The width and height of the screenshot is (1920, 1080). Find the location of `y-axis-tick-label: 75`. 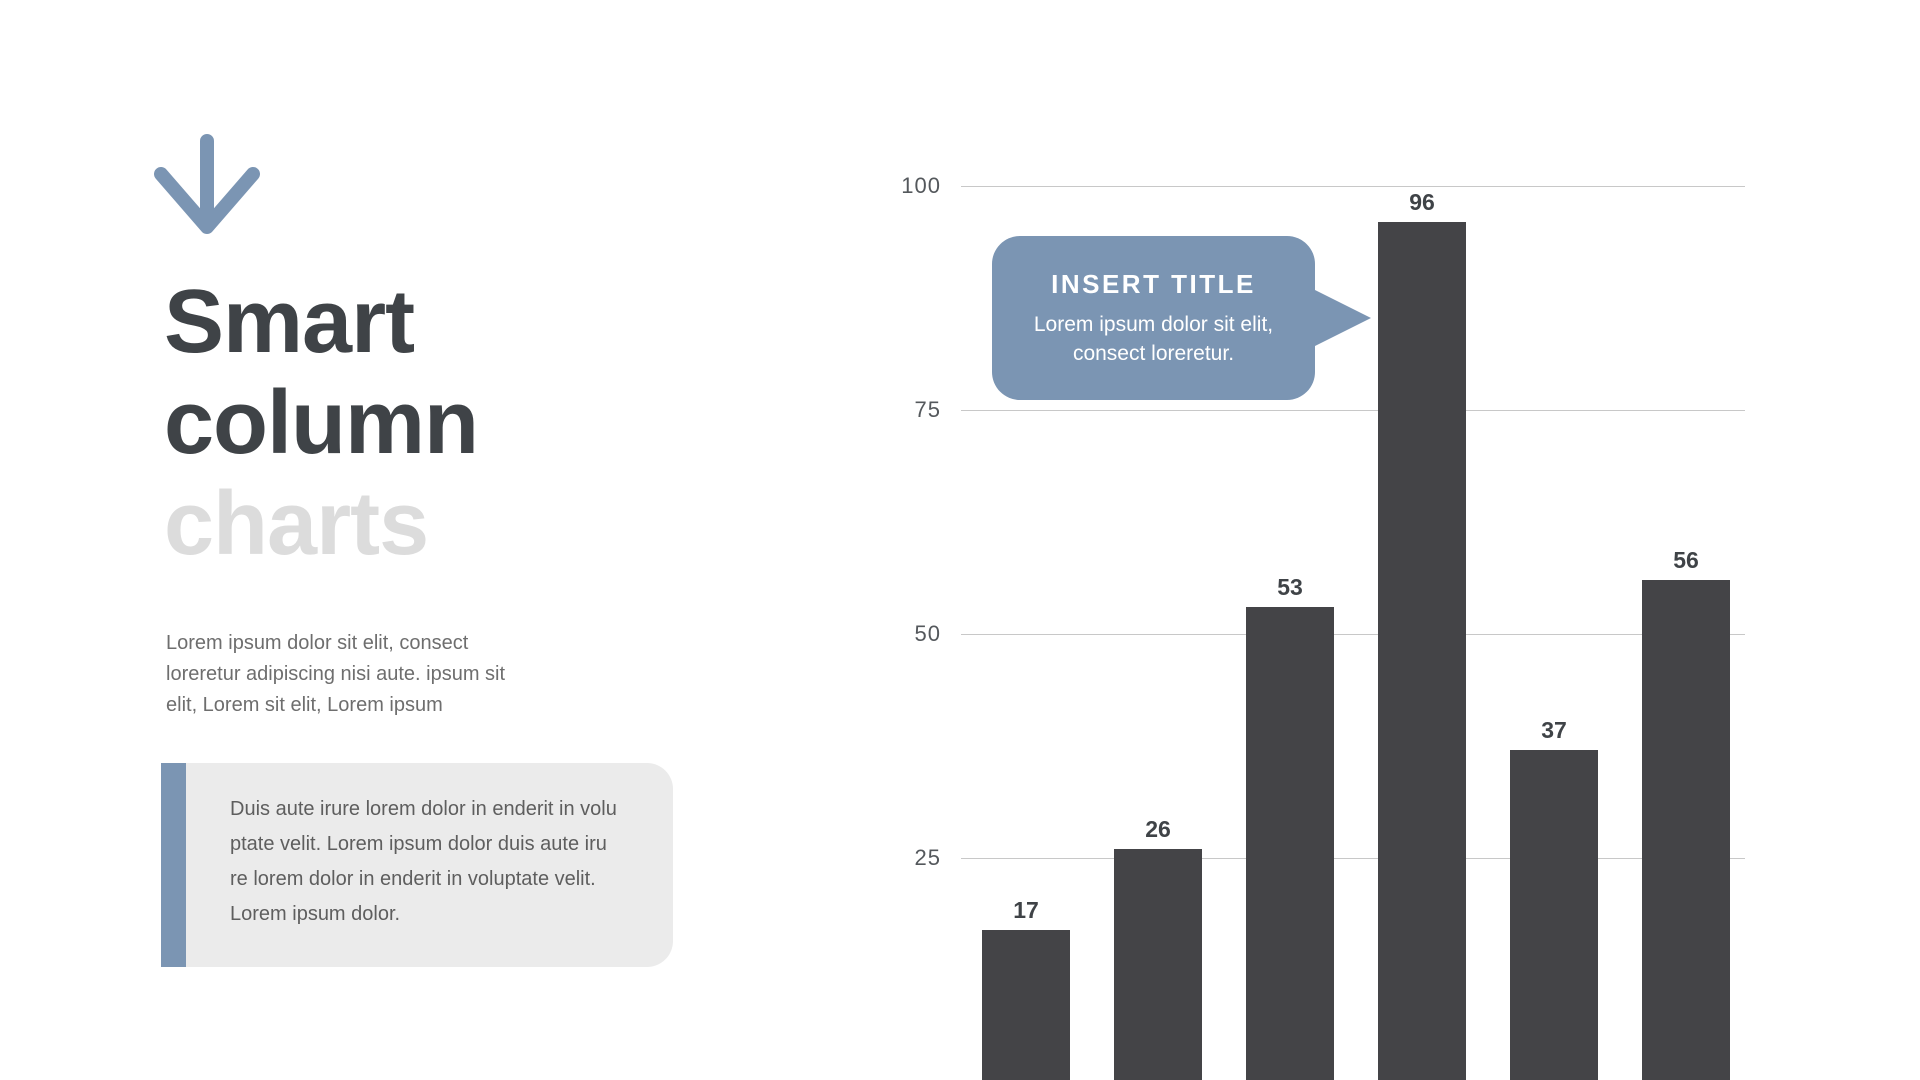

y-axis-tick-label: 75 is located at coordinates (927, 409).